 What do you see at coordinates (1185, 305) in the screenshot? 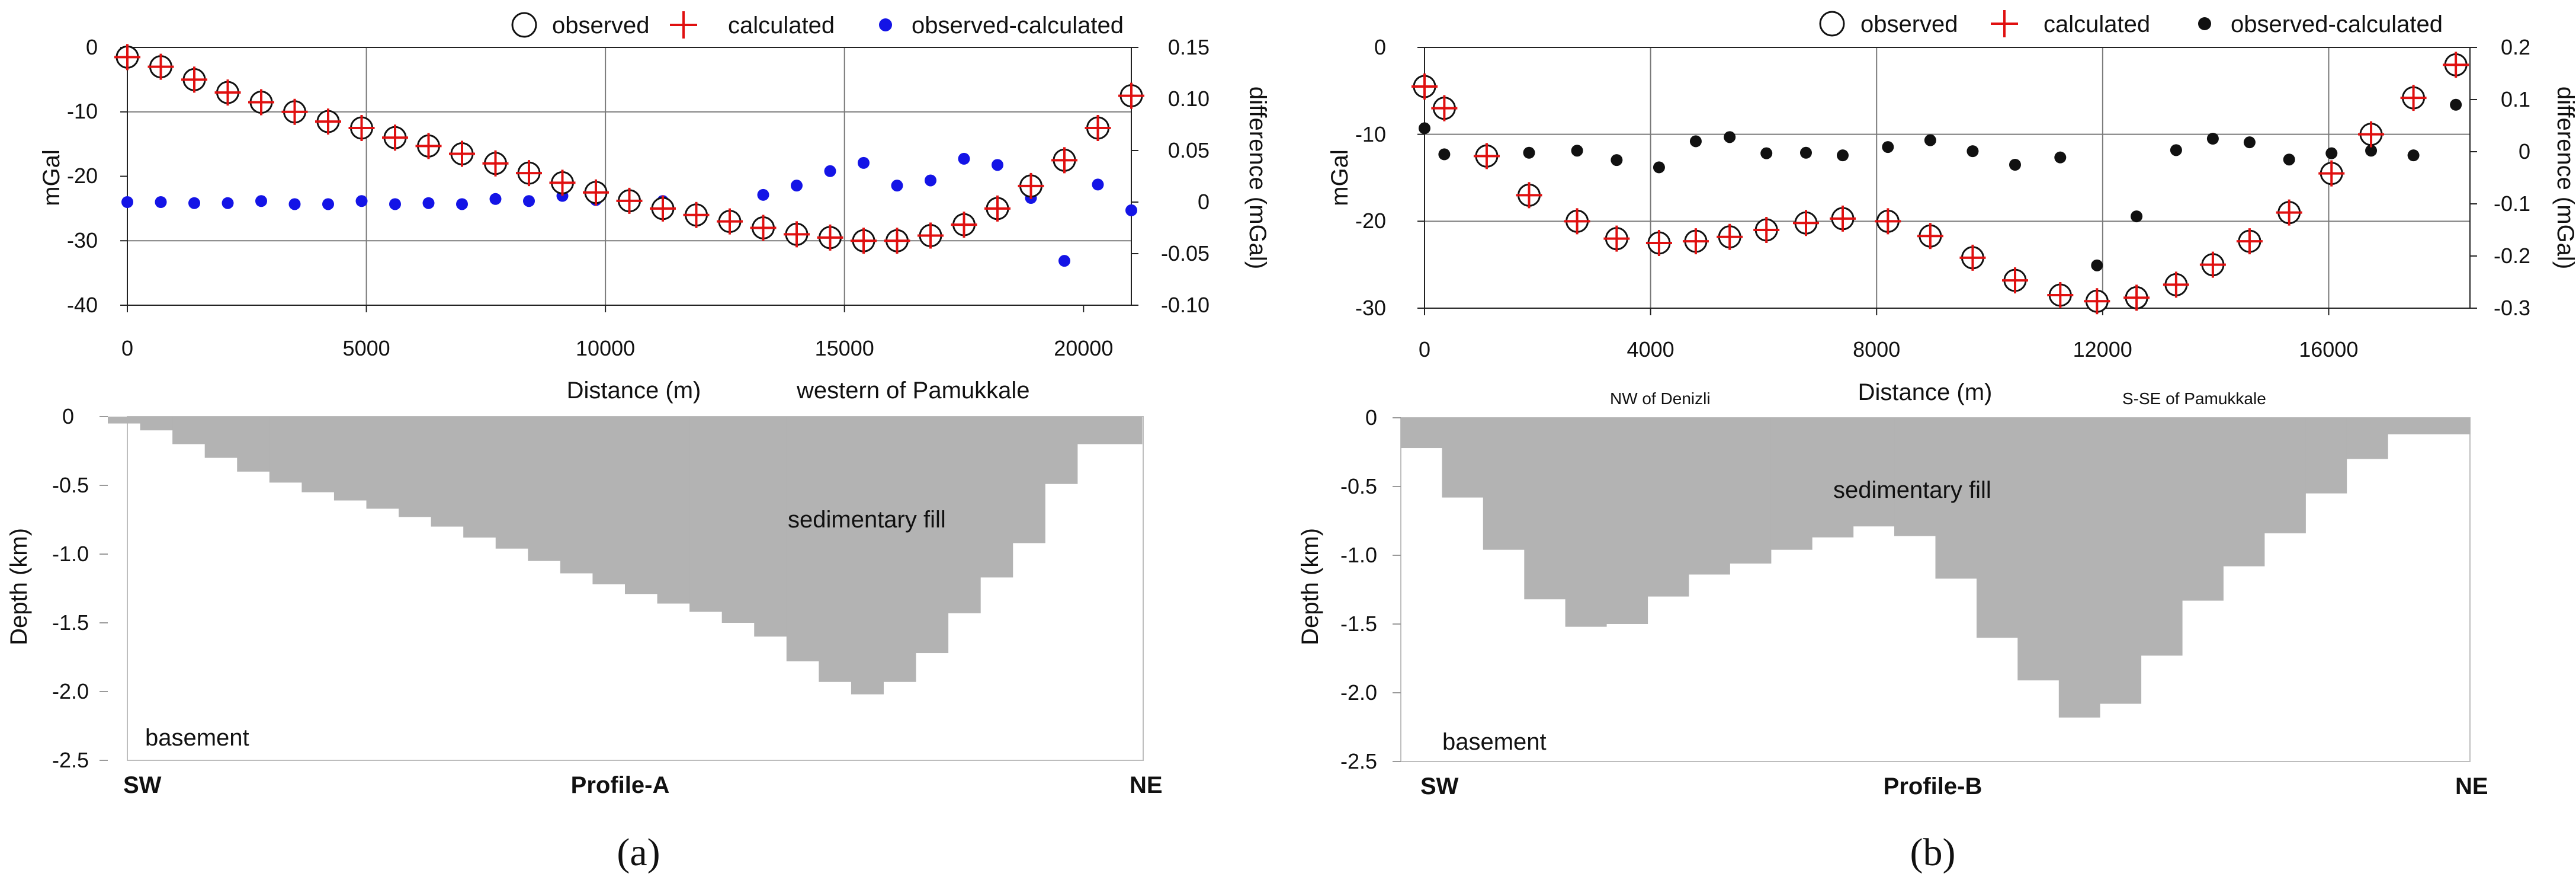
I see `y2-tick: -0.10` at bounding box center [1185, 305].